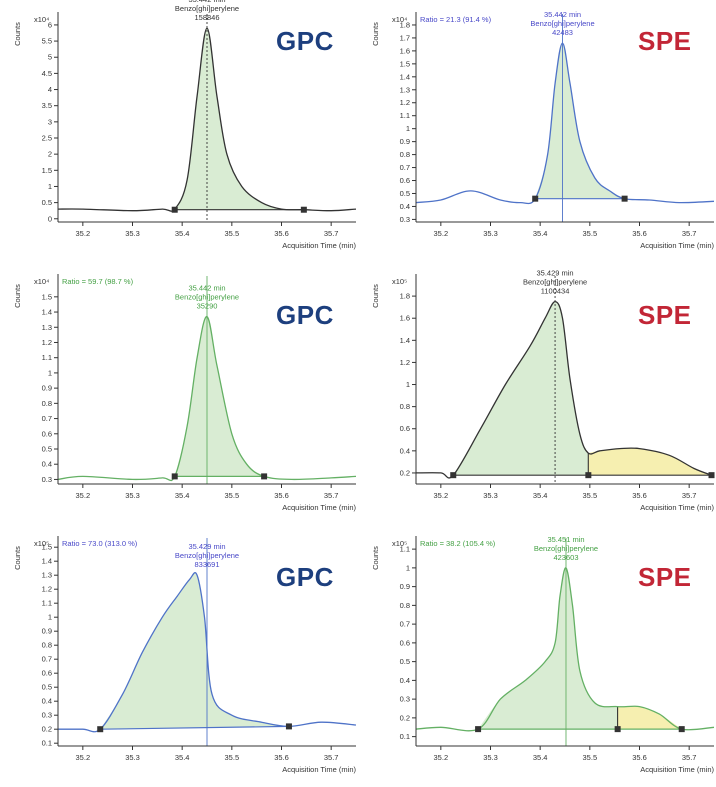 This screenshot has width=716, height=787. Describe the element at coordinates (405, 586) in the screenshot. I see `y-tick-label-8: 0.9` at that location.